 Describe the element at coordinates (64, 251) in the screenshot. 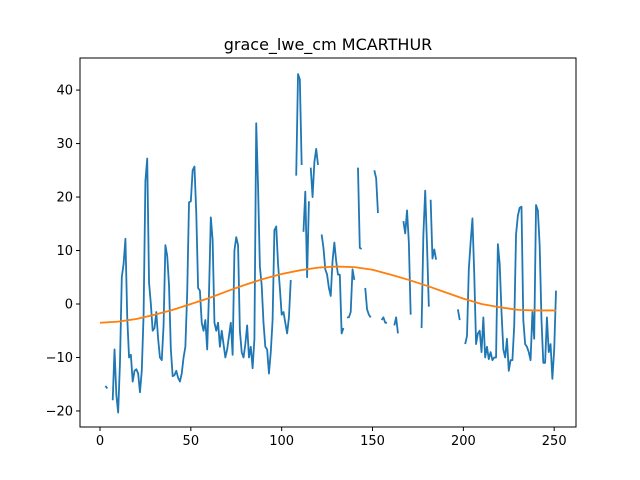

I see `y-tick-label: 10` at that location.